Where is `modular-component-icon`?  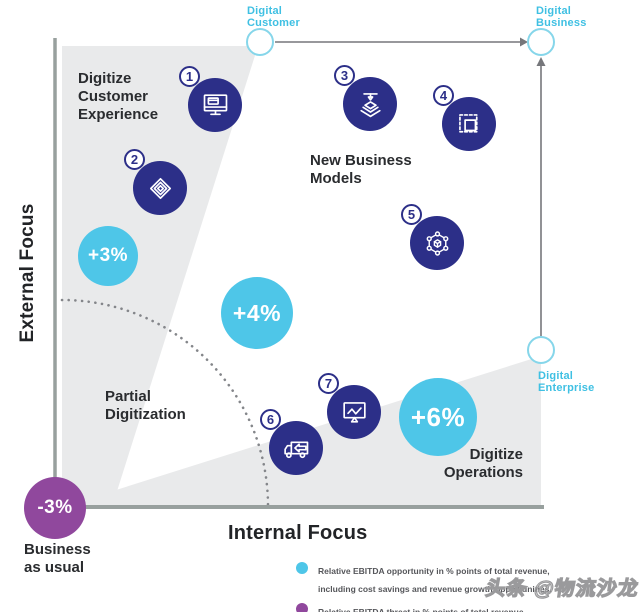
modular-component-icon is located at coordinates (468, 123).